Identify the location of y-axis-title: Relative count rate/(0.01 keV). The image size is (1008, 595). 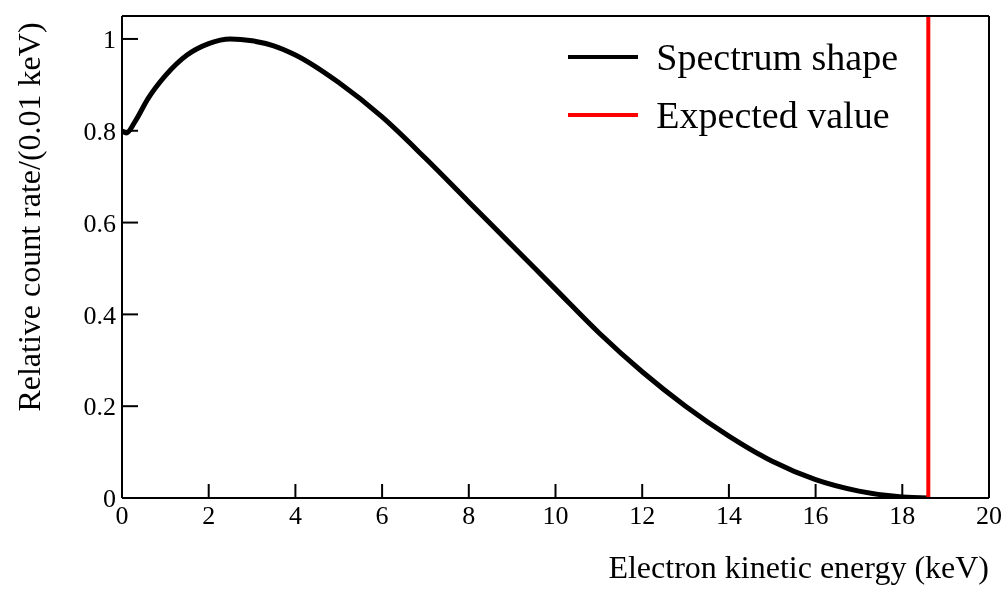
(29, 217).